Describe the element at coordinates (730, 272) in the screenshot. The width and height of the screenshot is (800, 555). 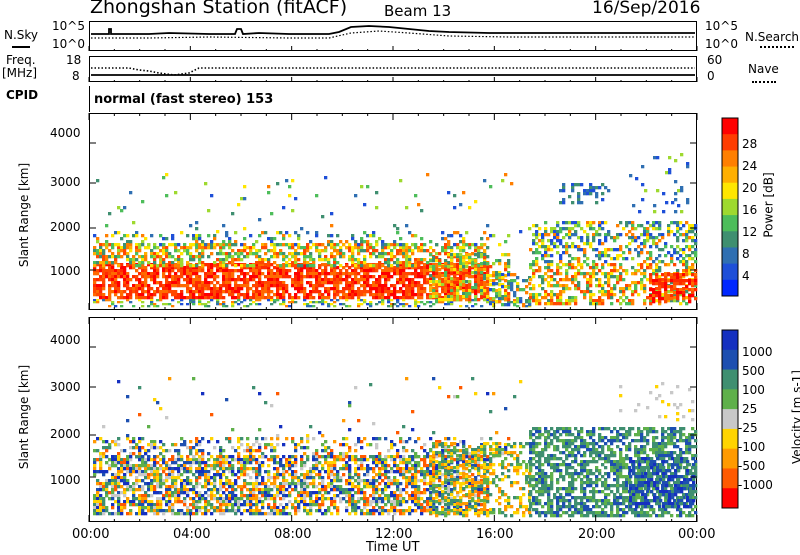
I see `colorbar-swatch` at that location.